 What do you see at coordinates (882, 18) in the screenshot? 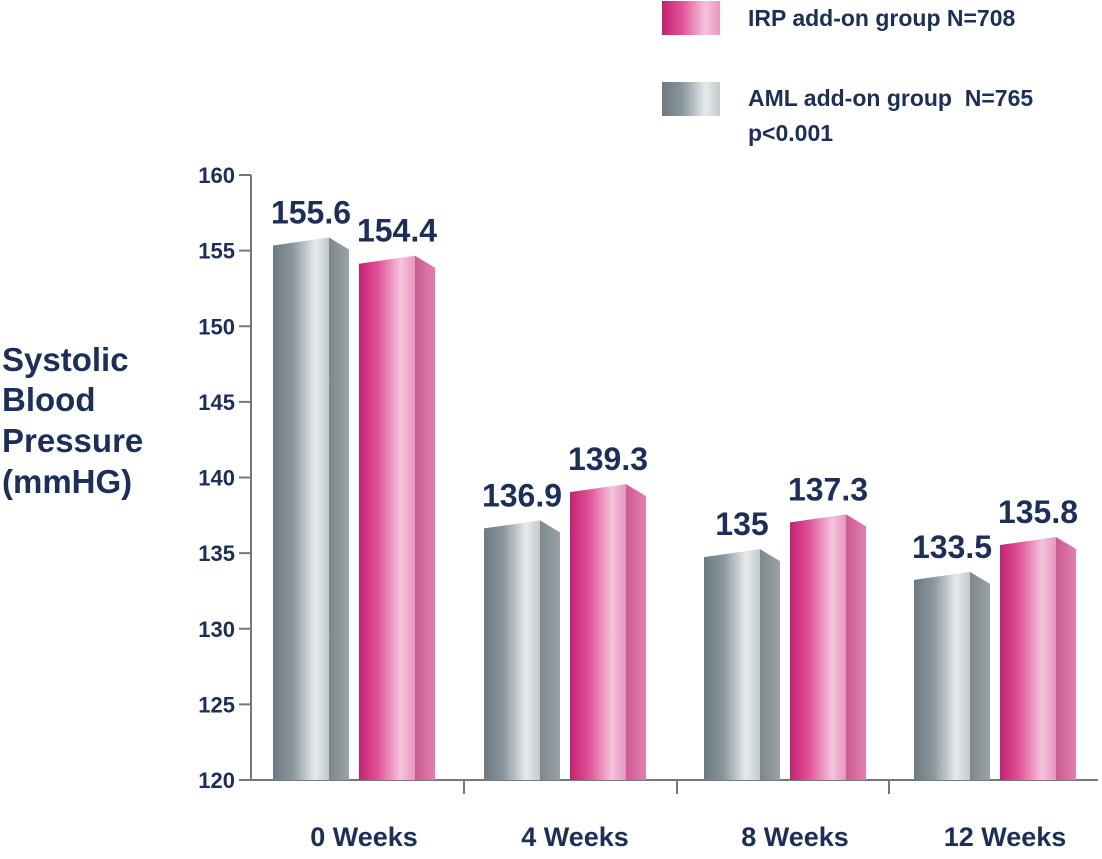
I see `legend-label-irp: IRP add-on group N=708` at bounding box center [882, 18].